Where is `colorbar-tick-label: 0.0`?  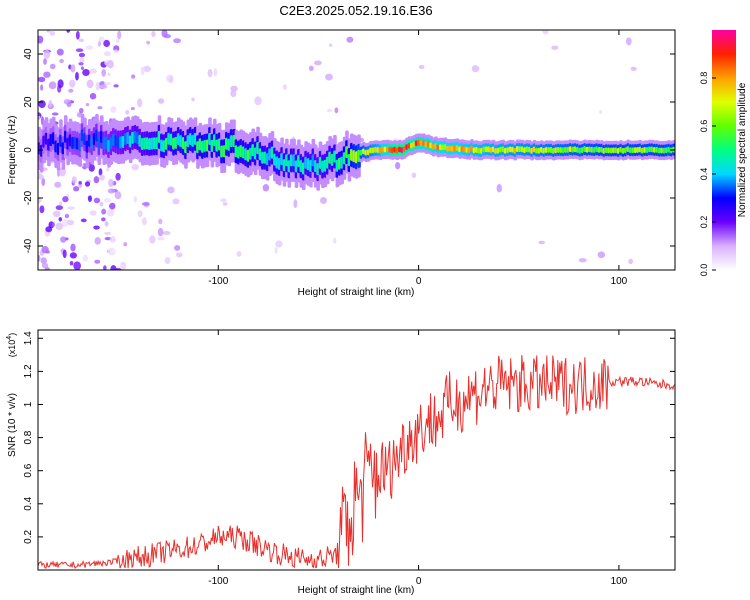 colorbar-tick-label: 0.0 is located at coordinates (704, 270).